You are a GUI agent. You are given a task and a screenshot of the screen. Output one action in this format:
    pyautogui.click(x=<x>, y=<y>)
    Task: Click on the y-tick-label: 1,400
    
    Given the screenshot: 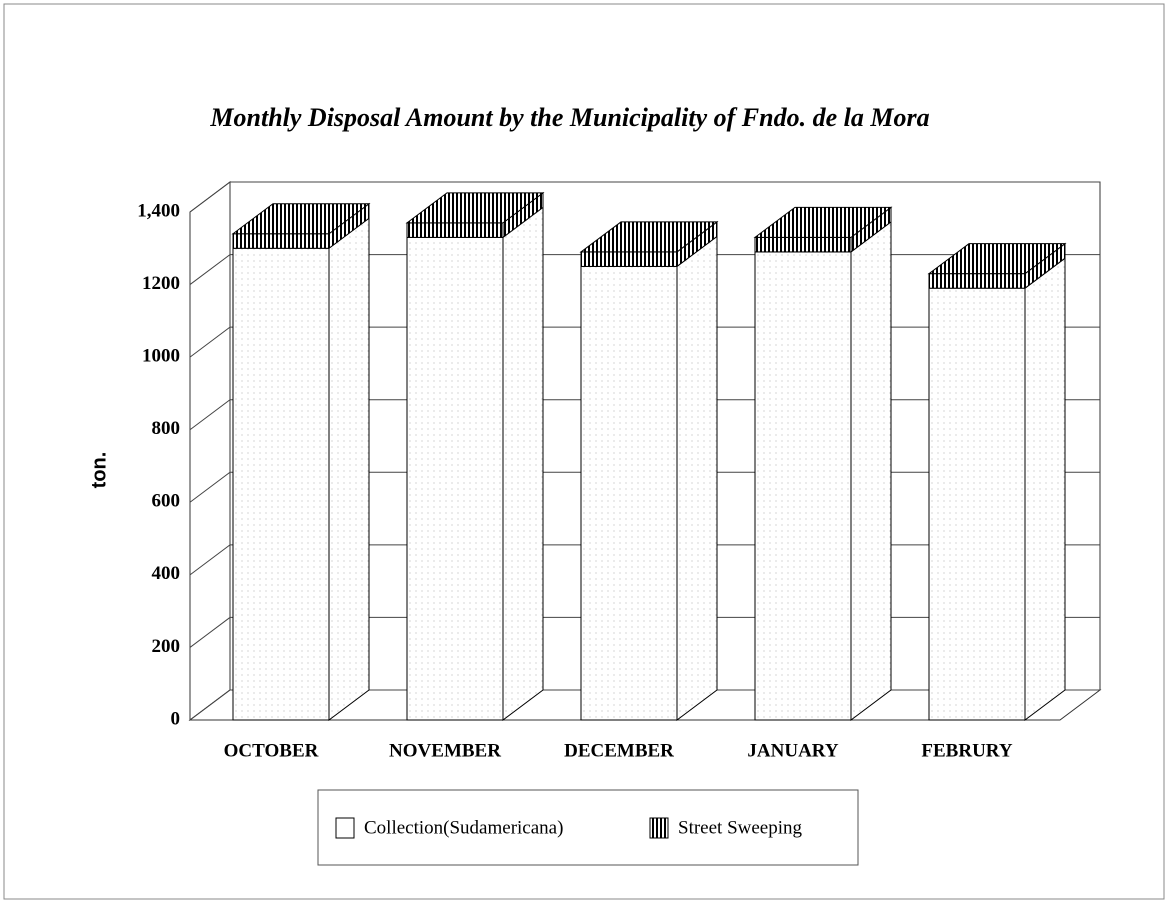 What is the action you would take?
    pyautogui.click(x=158, y=210)
    